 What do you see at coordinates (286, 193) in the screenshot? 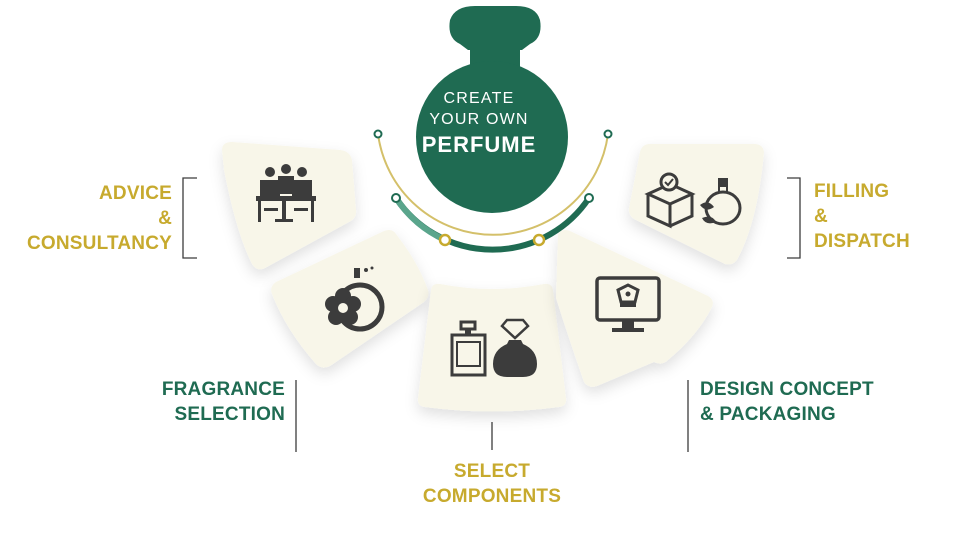
I see `consultation-meeting-icon` at bounding box center [286, 193].